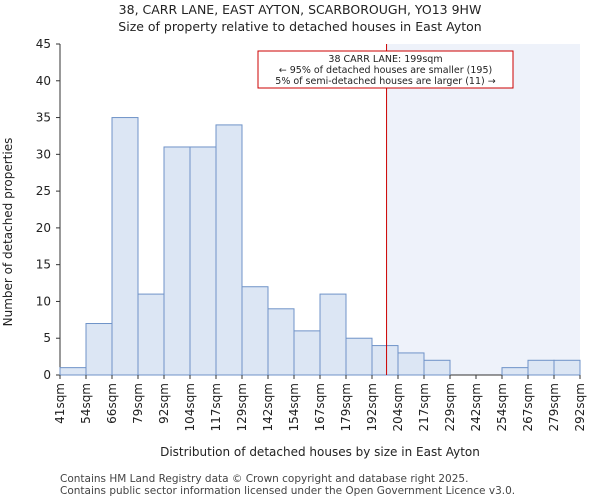 Image resolution: width=600 pixels, height=500 pixels. What do you see at coordinates (424, 407) in the screenshot?
I see `x-tick-label: 217sqm` at bounding box center [424, 407].